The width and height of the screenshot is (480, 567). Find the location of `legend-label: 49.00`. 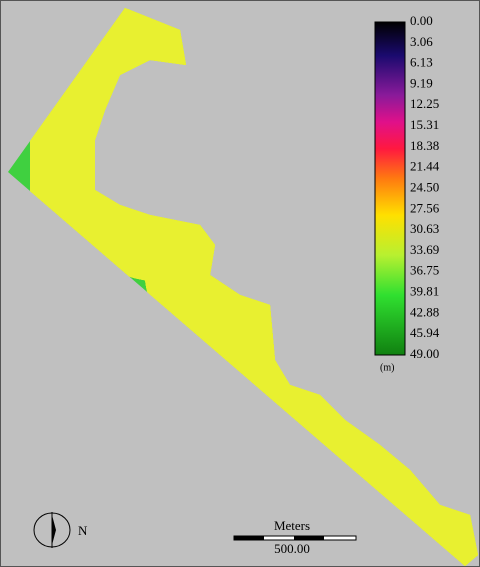

legend-label: 49.00 is located at coordinates (424, 353).